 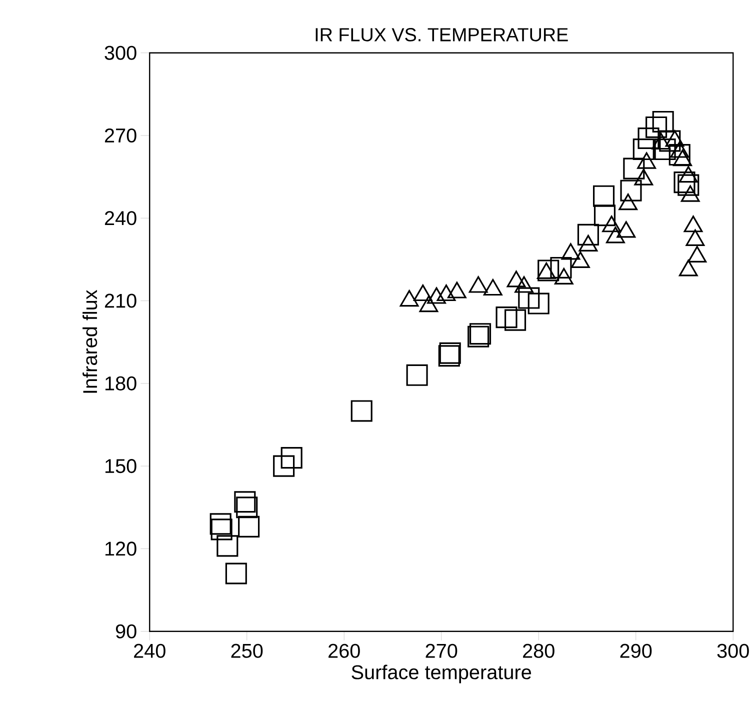 I want to click on y-tick-label: 270, so click(x=120, y=135).